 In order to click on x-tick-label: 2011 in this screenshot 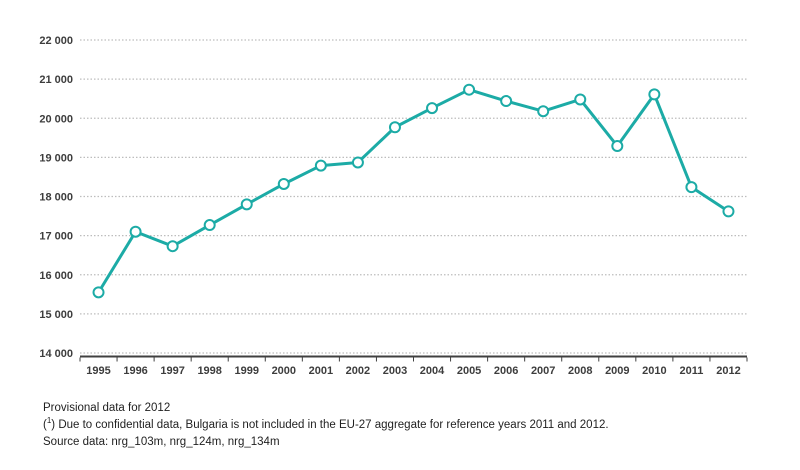, I will do `click(691, 371)`.